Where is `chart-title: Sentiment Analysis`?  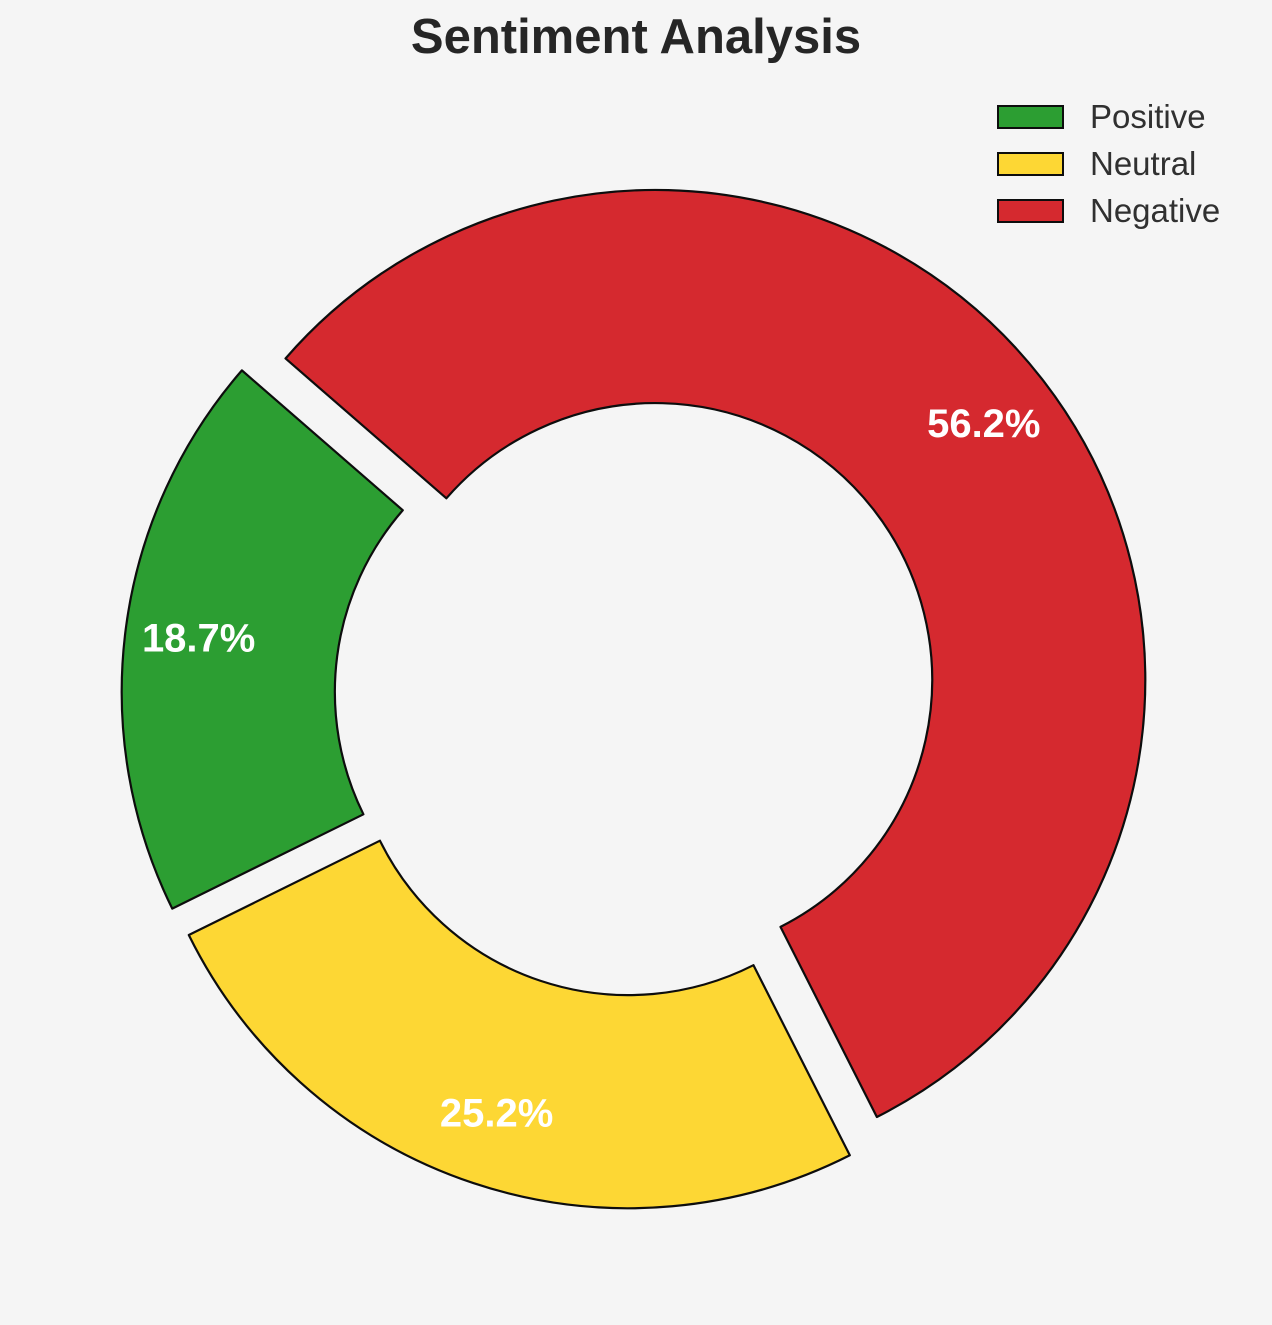 chart-title: Sentiment Analysis is located at coordinates (636, 37).